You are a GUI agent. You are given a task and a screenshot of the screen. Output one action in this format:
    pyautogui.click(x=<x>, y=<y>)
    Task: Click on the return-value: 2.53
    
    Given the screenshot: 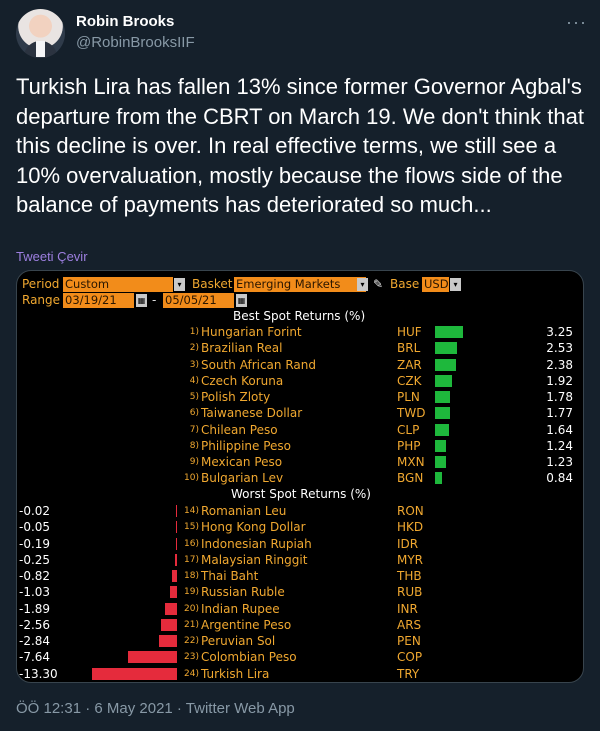 What is the action you would take?
    pyautogui.click(x=559, y=348)
    